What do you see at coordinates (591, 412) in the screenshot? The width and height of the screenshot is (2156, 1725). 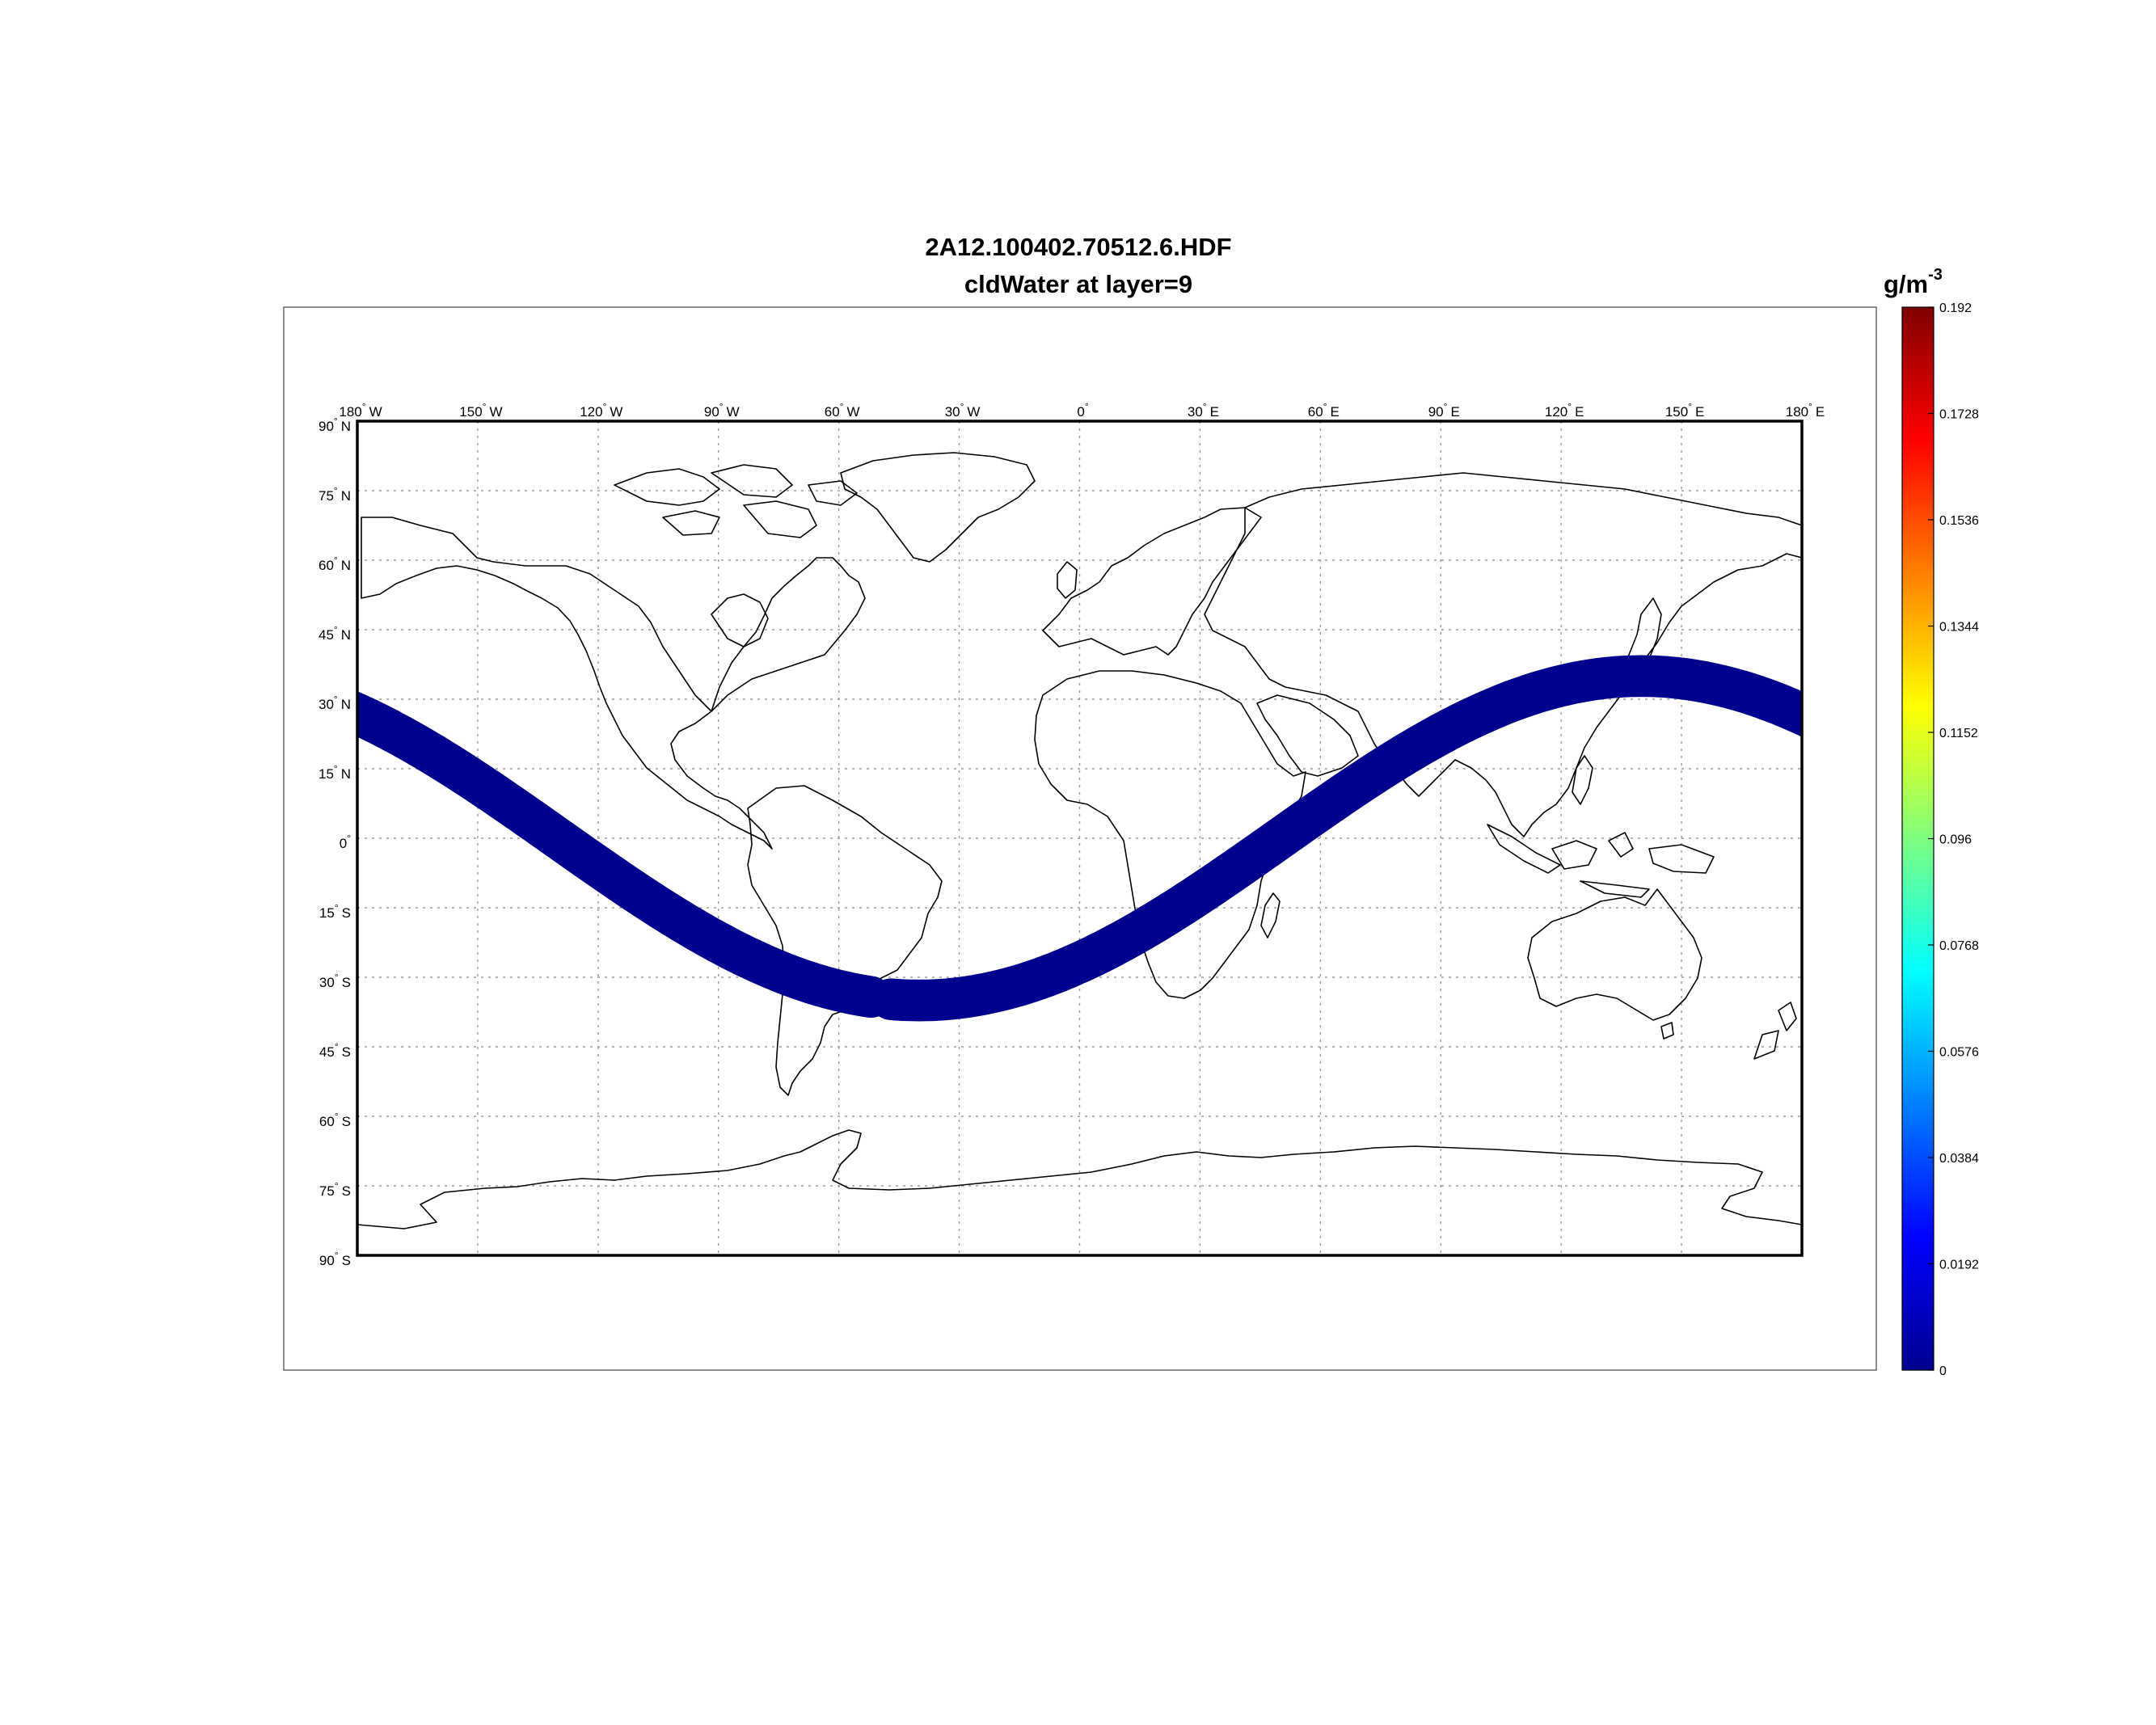 I see `lon-tick-degrees: 120` at bounding box center [591, 412].